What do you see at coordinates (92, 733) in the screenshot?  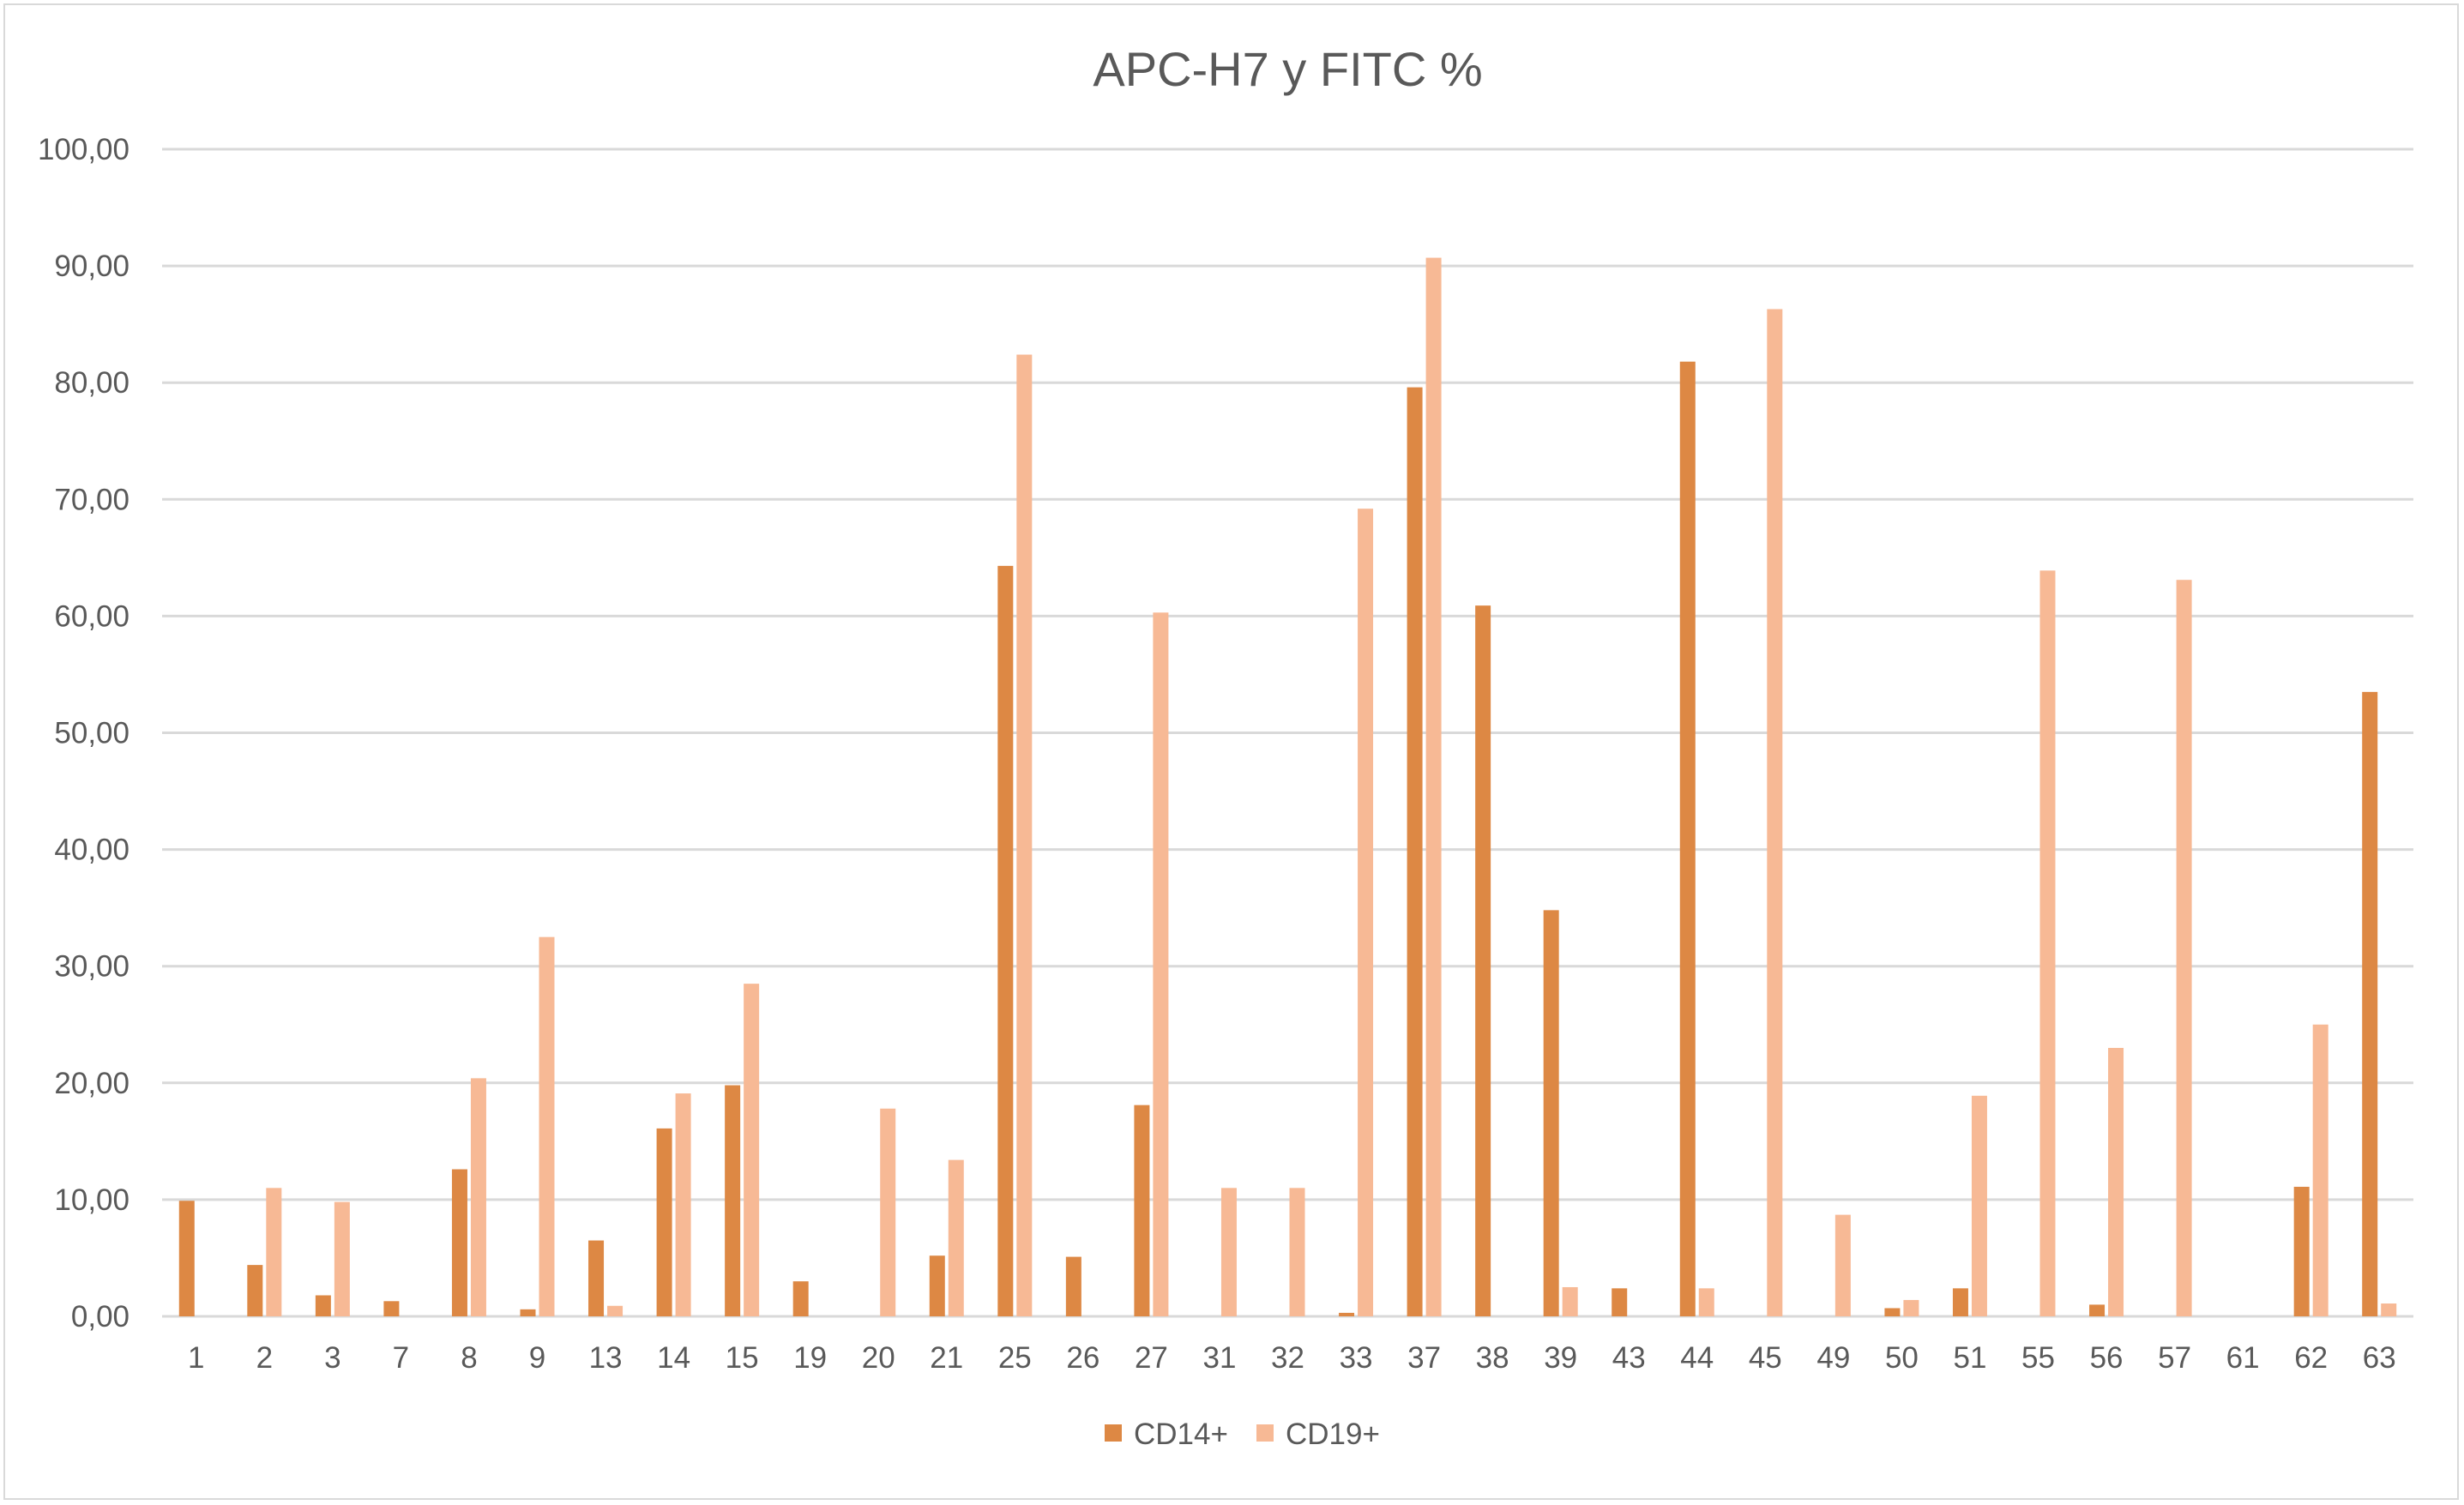 I see `y-tick-label: 50,00` at bounding box center [92, 733].